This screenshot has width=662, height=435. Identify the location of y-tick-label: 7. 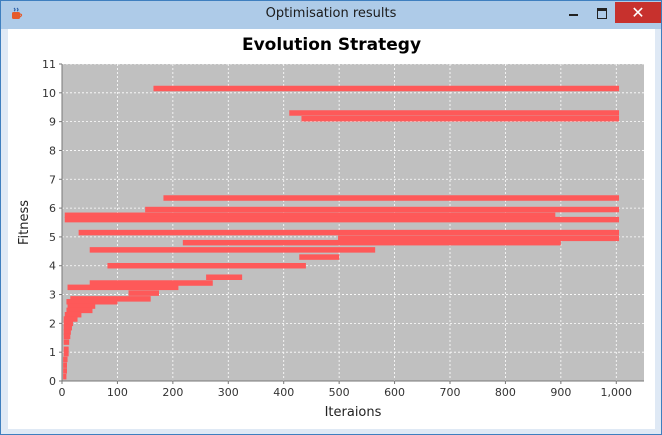
(52, 179).